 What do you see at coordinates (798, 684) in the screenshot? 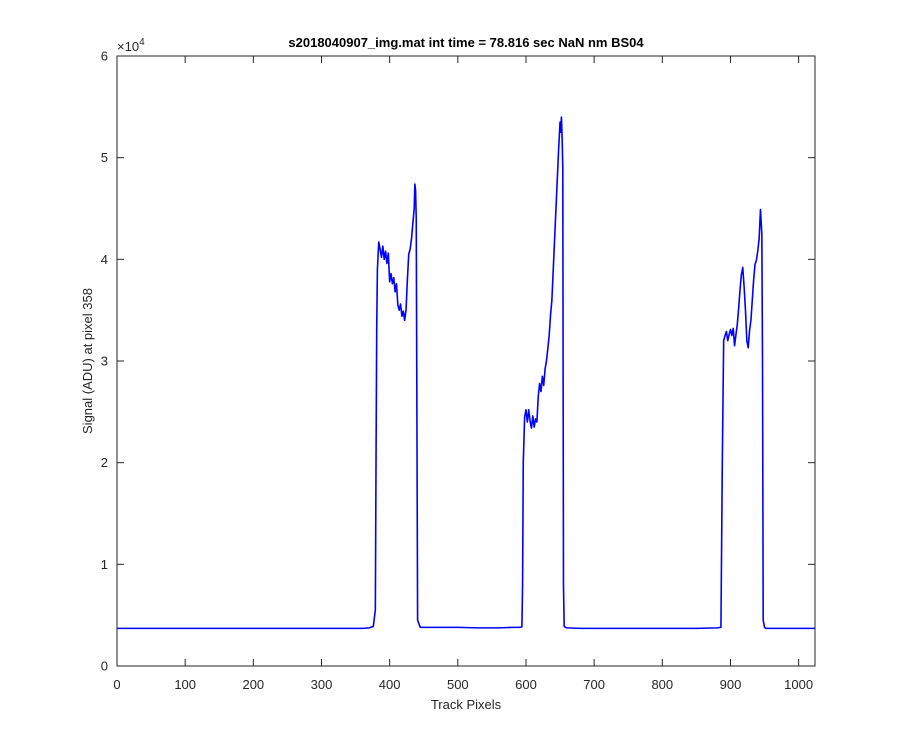
I see `x-tick-label: 1000` at bounding box center [798, 684].